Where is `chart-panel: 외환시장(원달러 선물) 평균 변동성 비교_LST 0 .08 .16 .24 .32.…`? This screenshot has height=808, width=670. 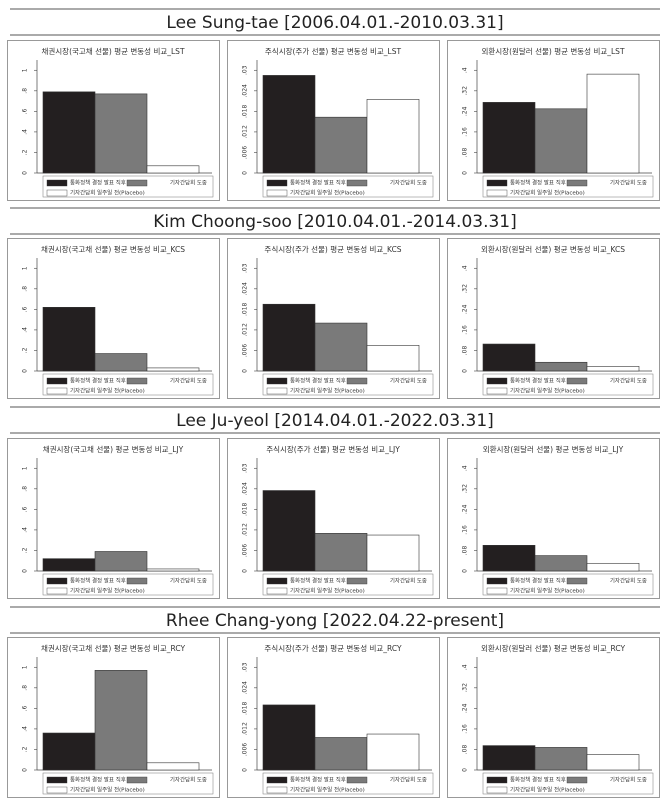
chart-panel: 외환시장(원달러 선물) 평균 변동성 비교_LST 0 .08 .16 .24 .32.… is located at coordinates (553, 120).